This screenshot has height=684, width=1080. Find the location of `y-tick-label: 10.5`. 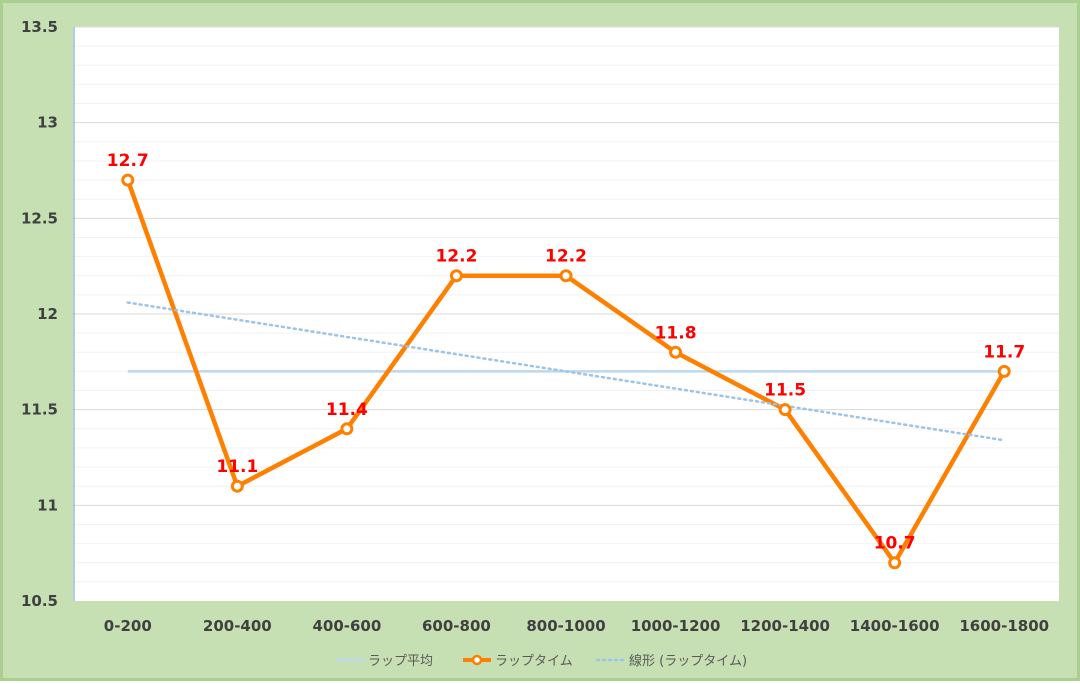

y-tick-label: 10.5 is located at coordinates (39, 601).